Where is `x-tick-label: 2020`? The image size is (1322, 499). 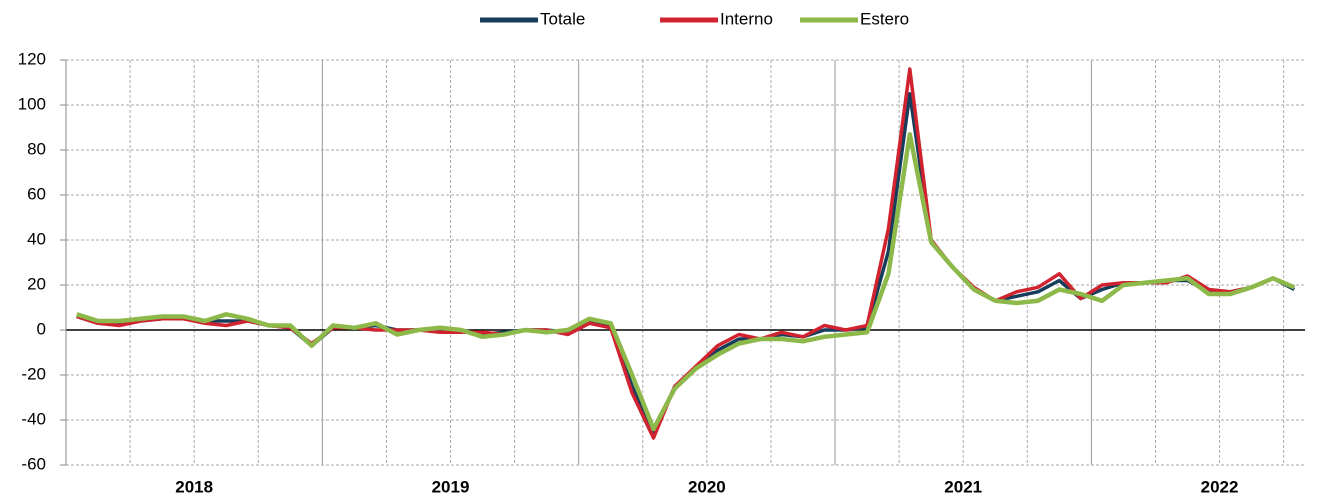 x-tick-label: 2020 is located at coordinates (707, 486).